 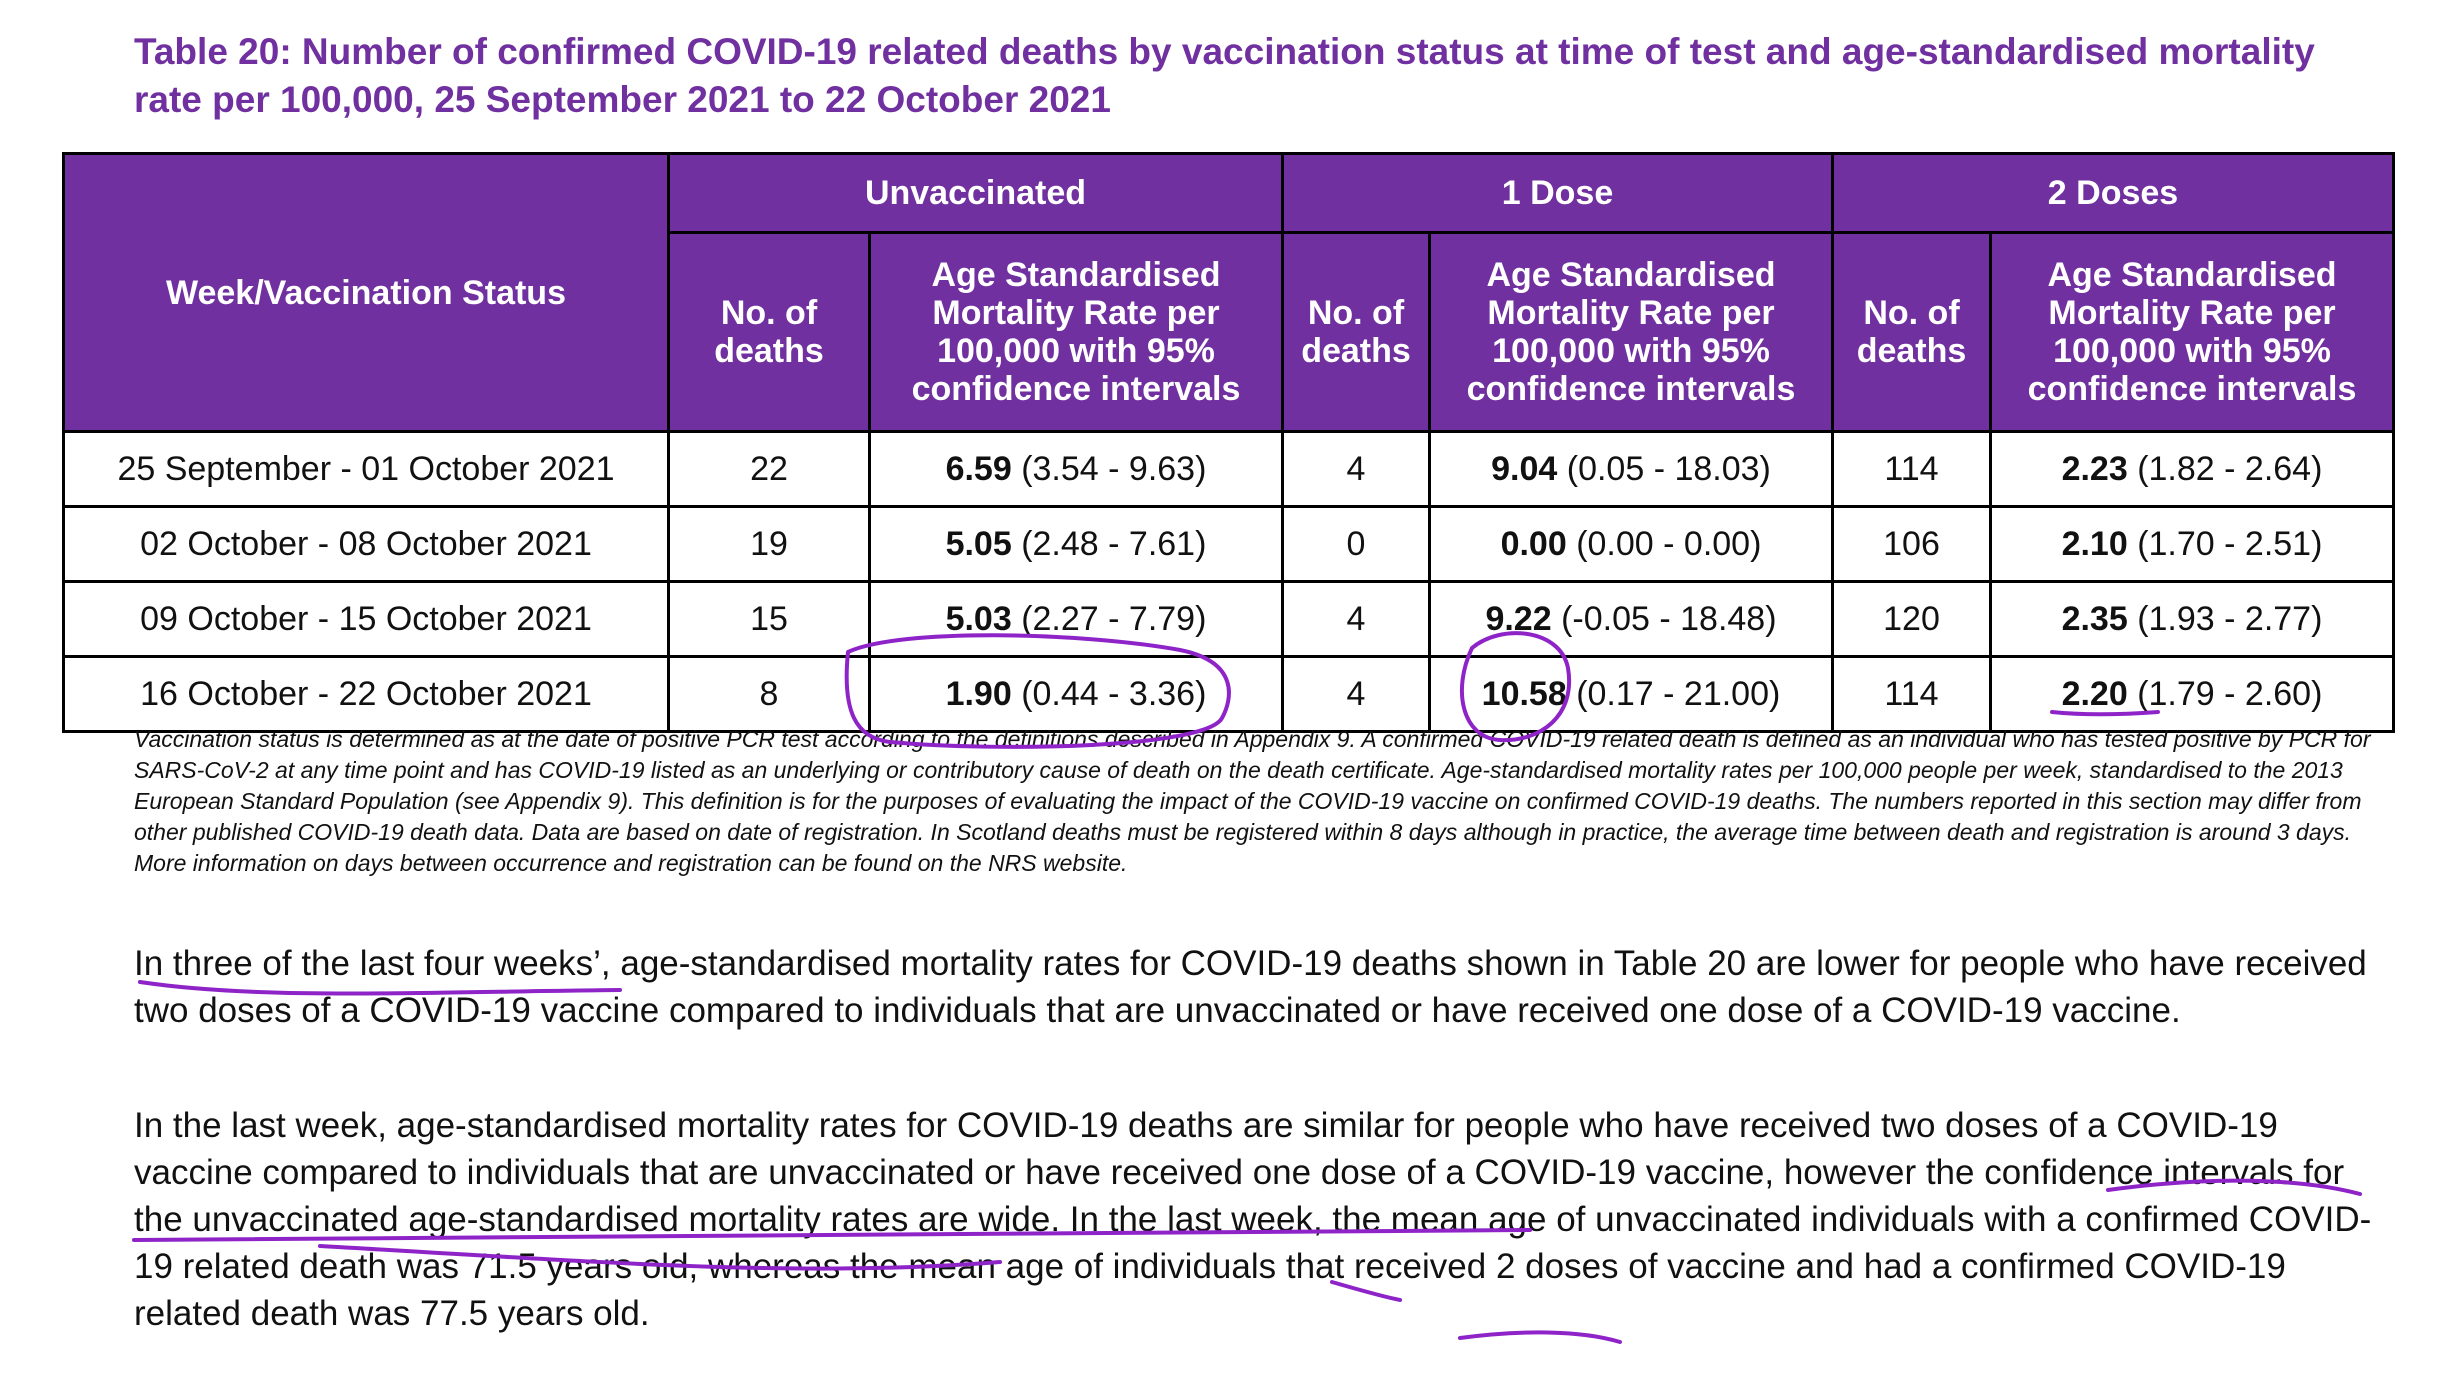 What do you see at coordinates (975, 193) in the screenshot?
I see `group-header-unvaccinated: Unvaccinated` at bounding box center [975, 193].